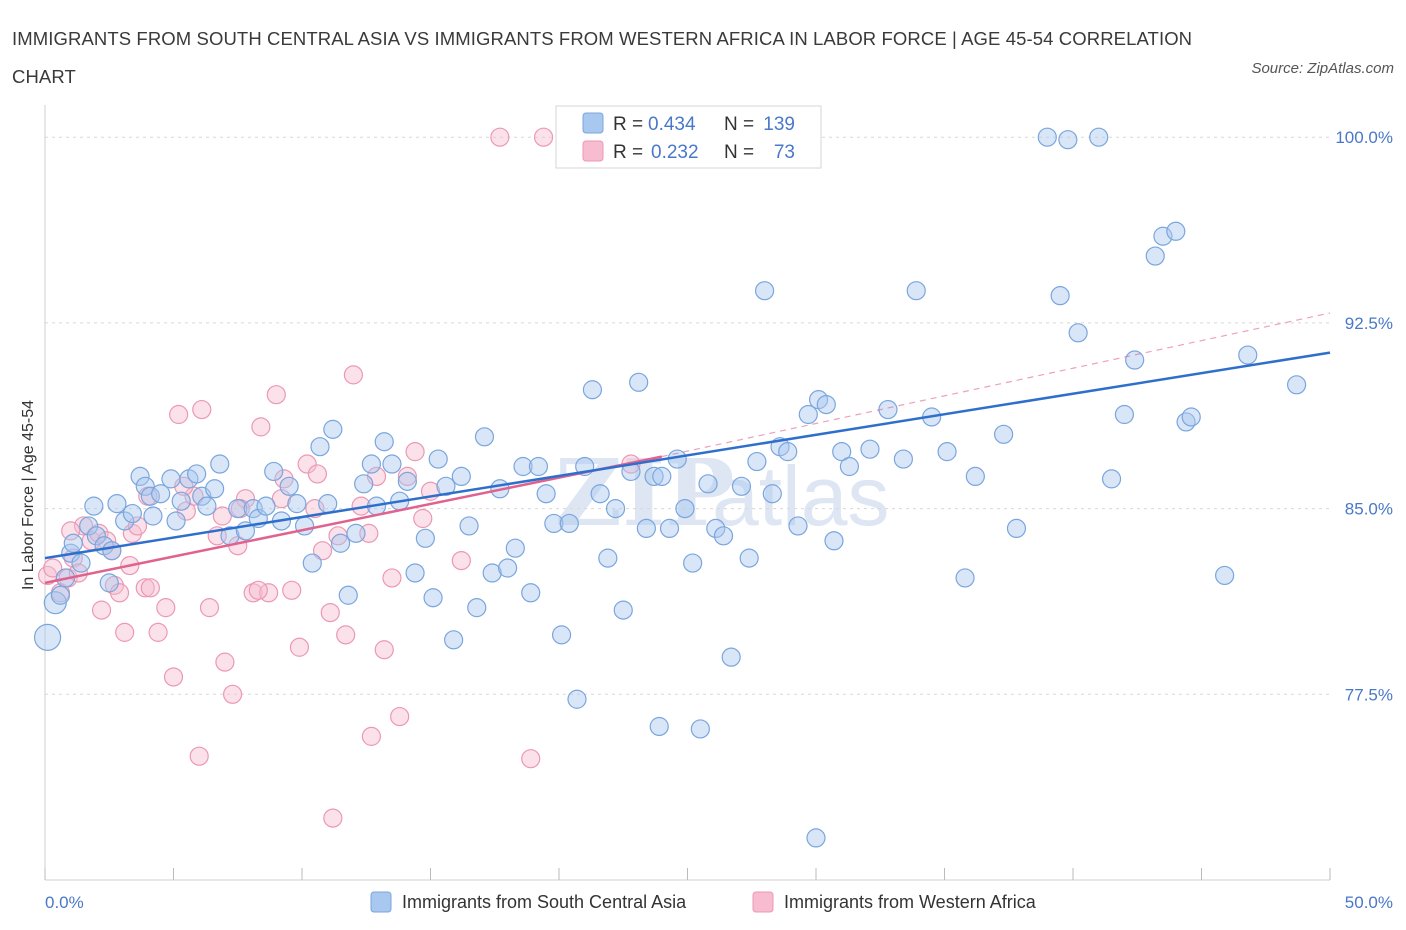 This screenshot has width=1406, height=930. What do you see at coordinates (28, 495) in the screenshot?
I see `y-axis-title: In Labor Force | Age 45-54` at bounding box center [28, 495].